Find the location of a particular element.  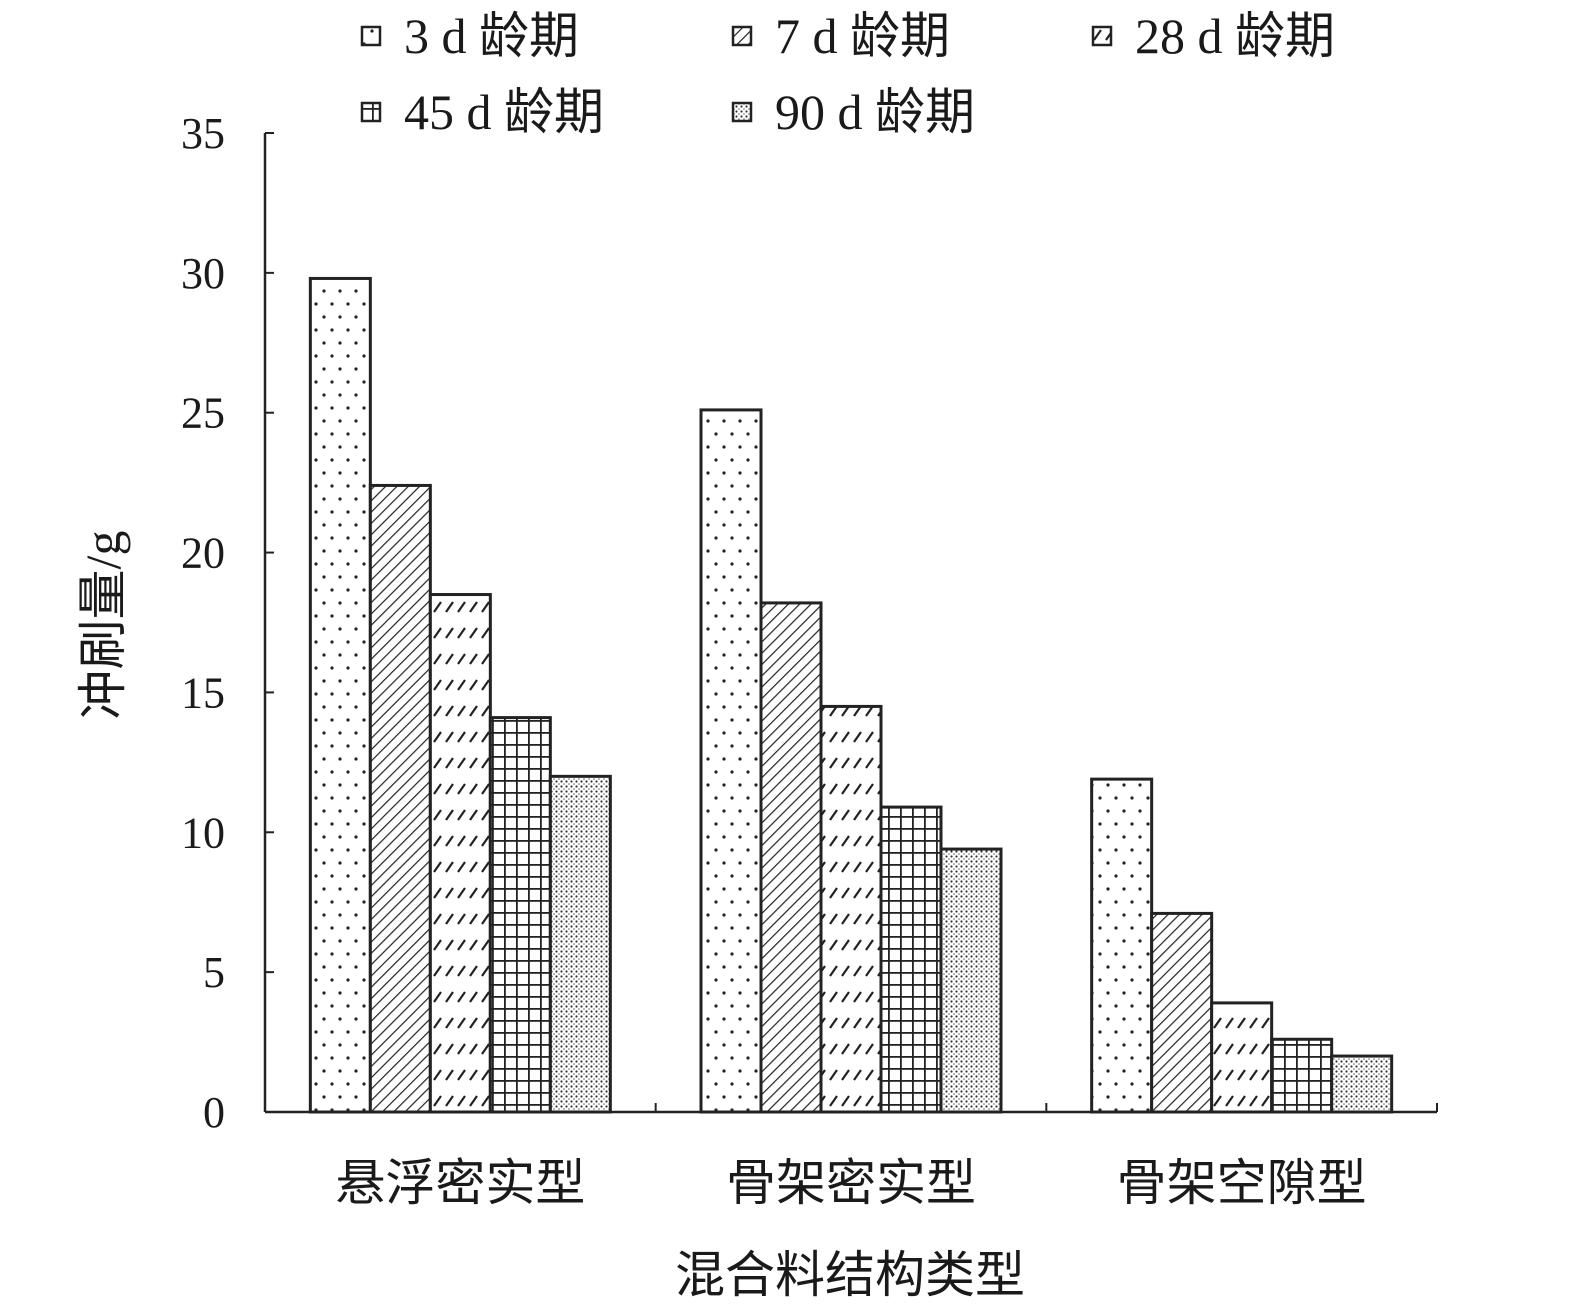

legend-label: 28 d 龄期 is located at coordinates (1235, 36).